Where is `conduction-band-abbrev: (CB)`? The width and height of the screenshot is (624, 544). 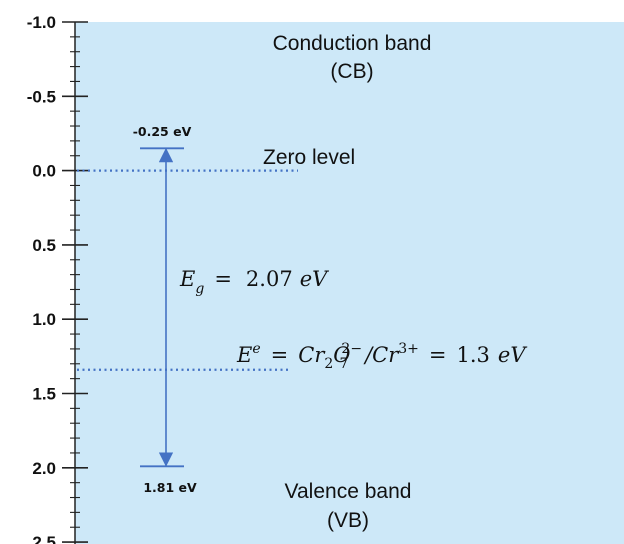 conduction-band-abbrev: (CB) is located at coordinates (351, 71).